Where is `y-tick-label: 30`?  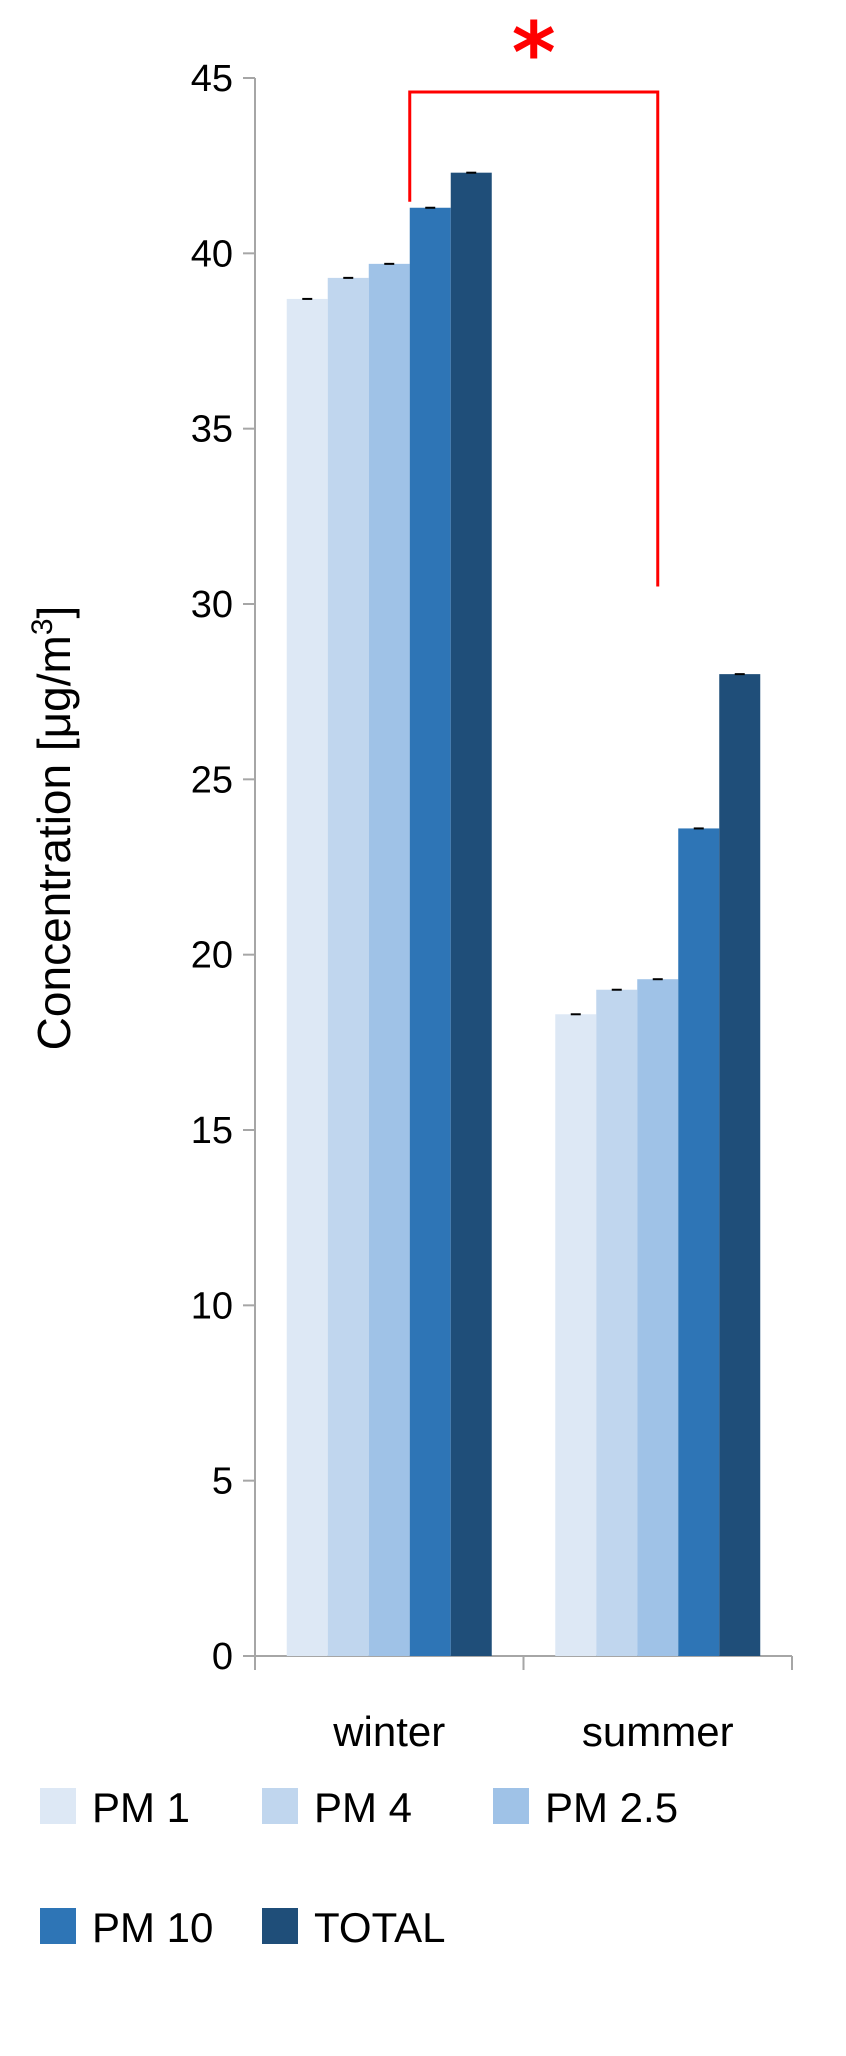
y-tick-label: 30 is located at coordinates (212, 605).